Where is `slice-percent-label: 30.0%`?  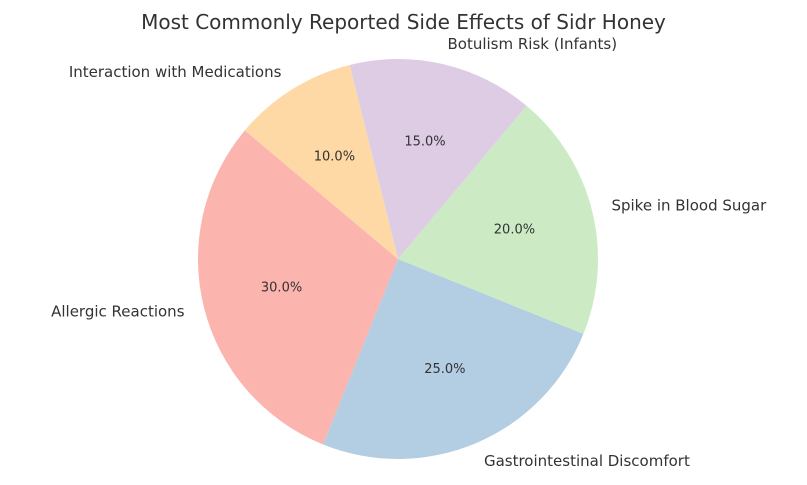
slice-percent-label: 30.0% is located at coordinates (281, 288).